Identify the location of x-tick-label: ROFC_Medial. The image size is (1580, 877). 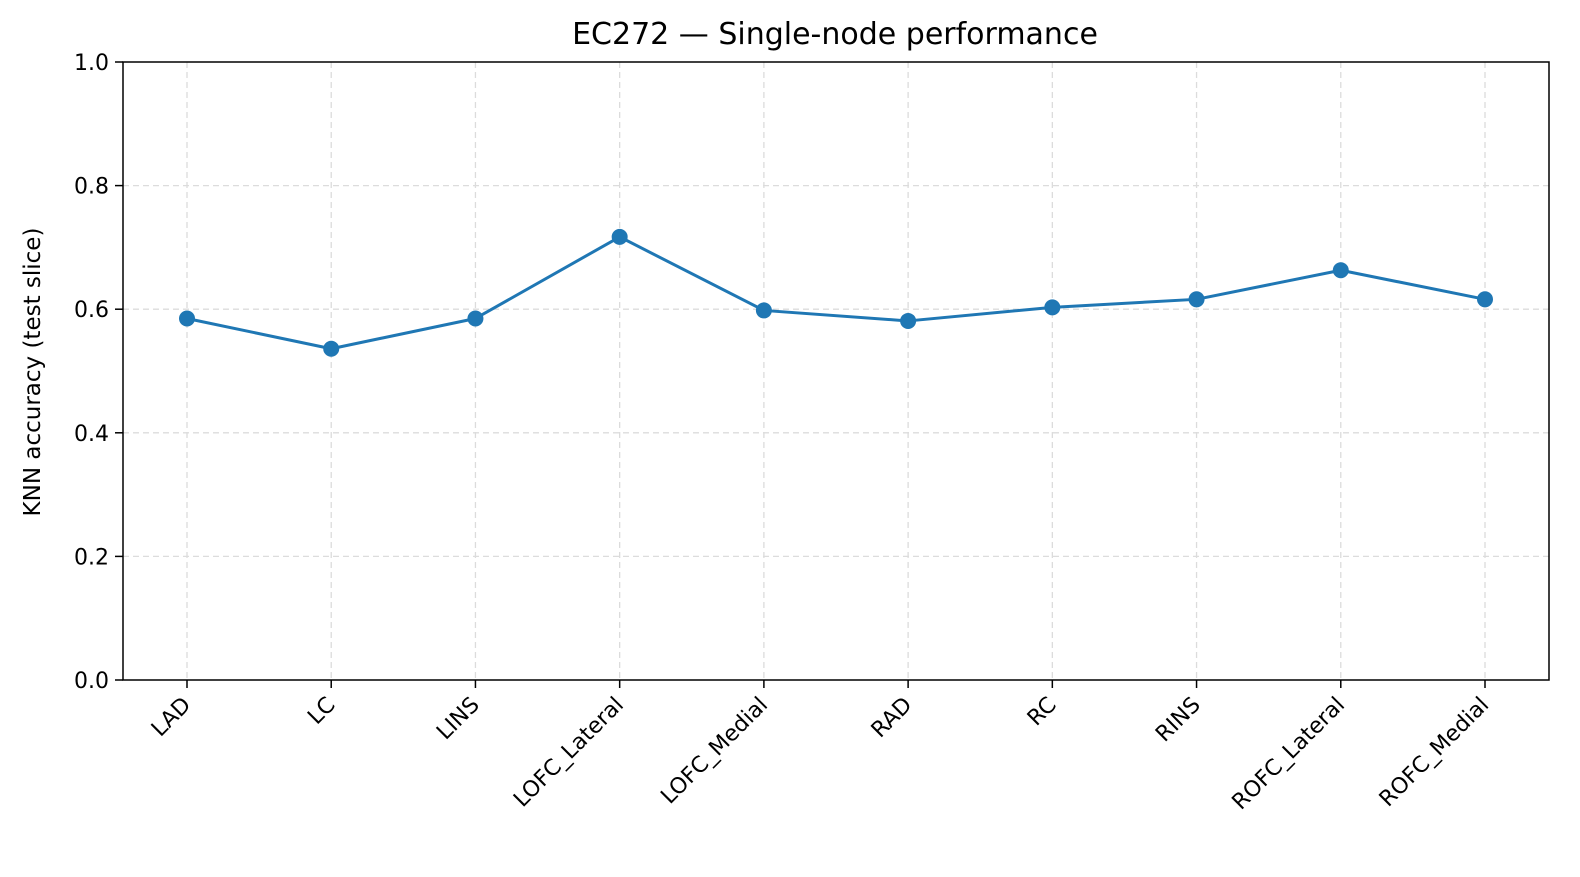
(1434, 752).